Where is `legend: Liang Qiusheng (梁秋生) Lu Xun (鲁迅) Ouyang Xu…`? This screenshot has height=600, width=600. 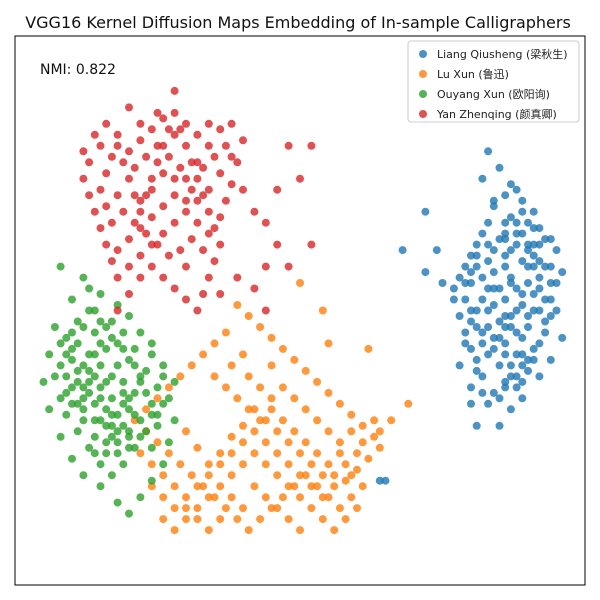
legend: Liang Qiusheng (梁秋生) Lu Xun (鲁迅) Ouyang Xu… is located at coordinates (493, 81).